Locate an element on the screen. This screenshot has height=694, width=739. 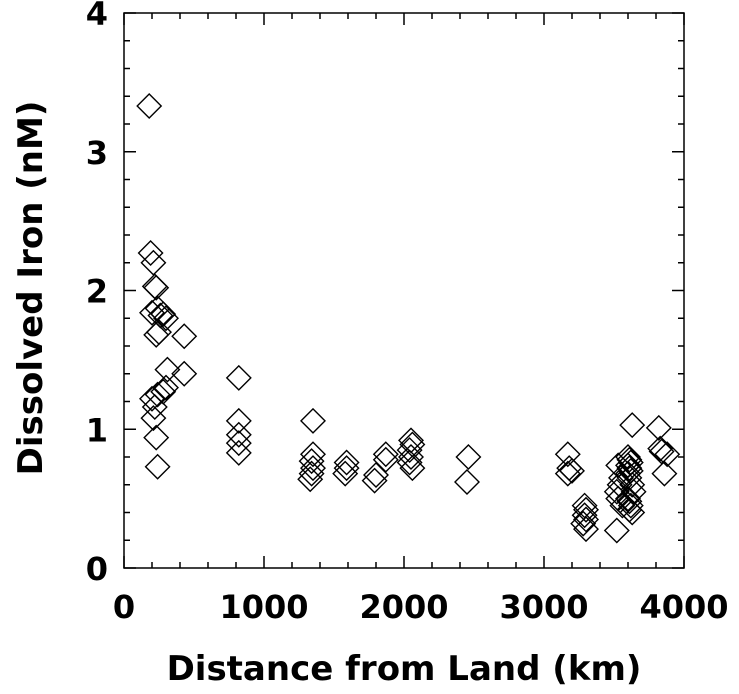
y-tick-label: 4 is located at coordinates (97, 16).